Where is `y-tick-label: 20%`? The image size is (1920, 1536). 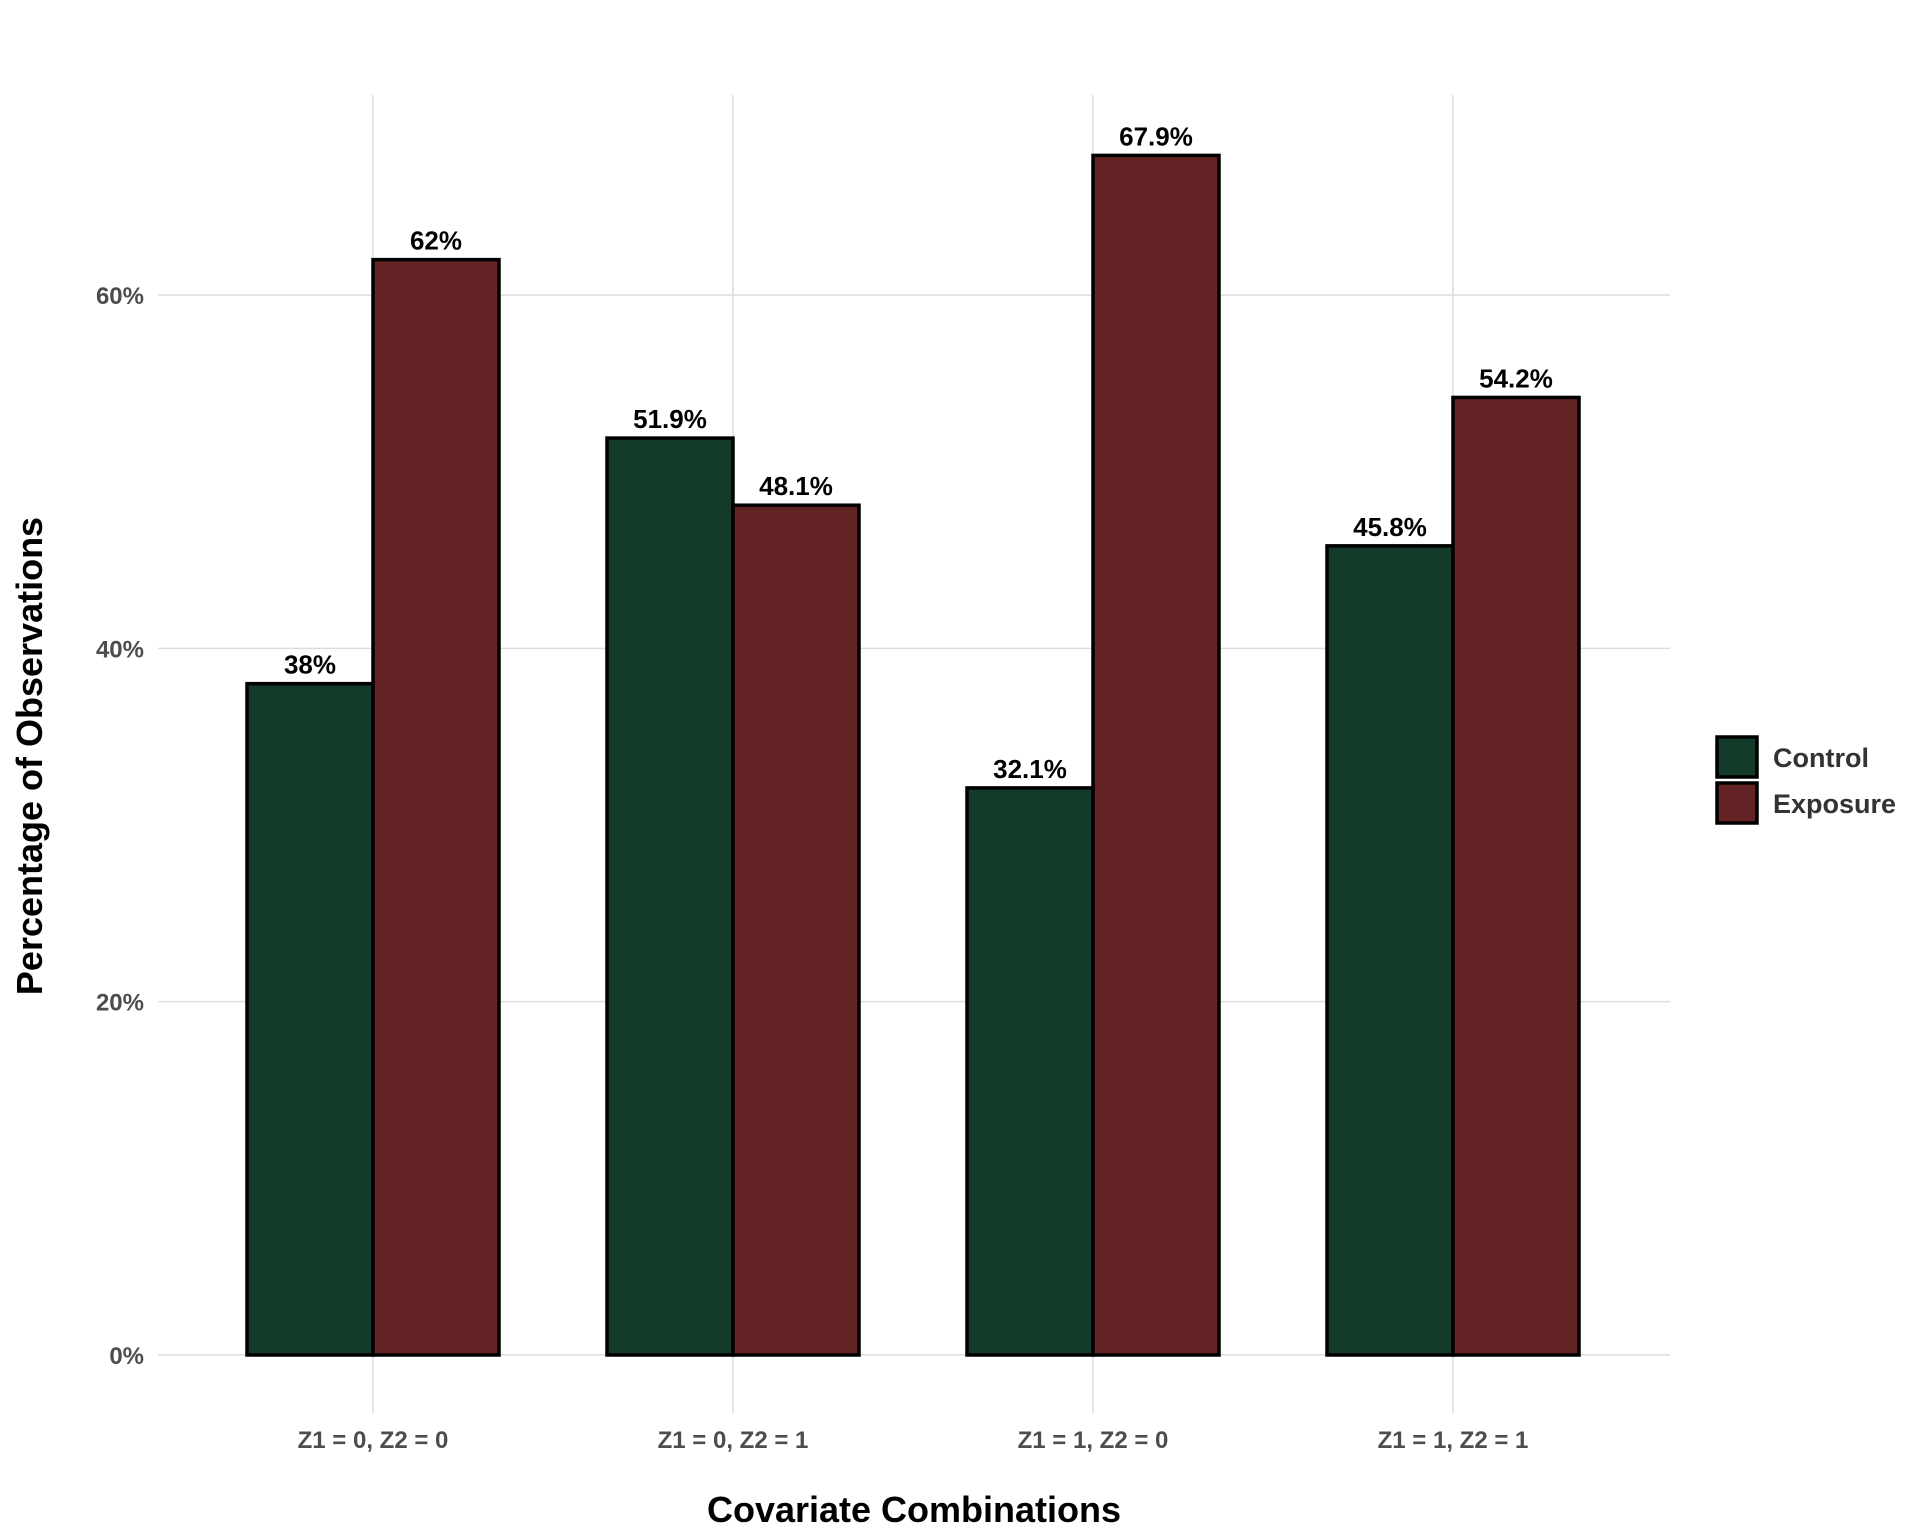
y-tick-label: 20% is located at coordinates (120, 1003).